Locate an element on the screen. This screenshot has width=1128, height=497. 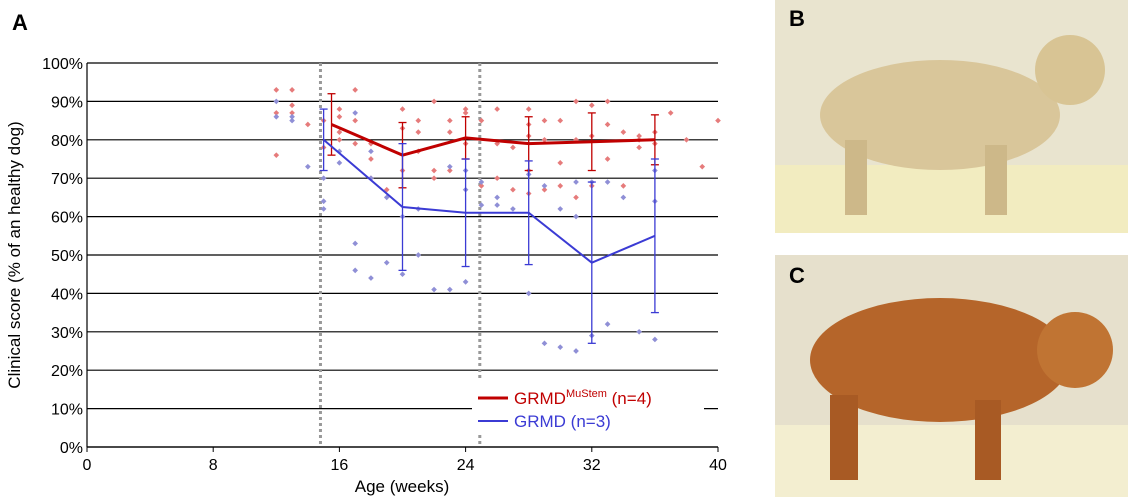
panel-label: B is located at coordinates (797, 18).